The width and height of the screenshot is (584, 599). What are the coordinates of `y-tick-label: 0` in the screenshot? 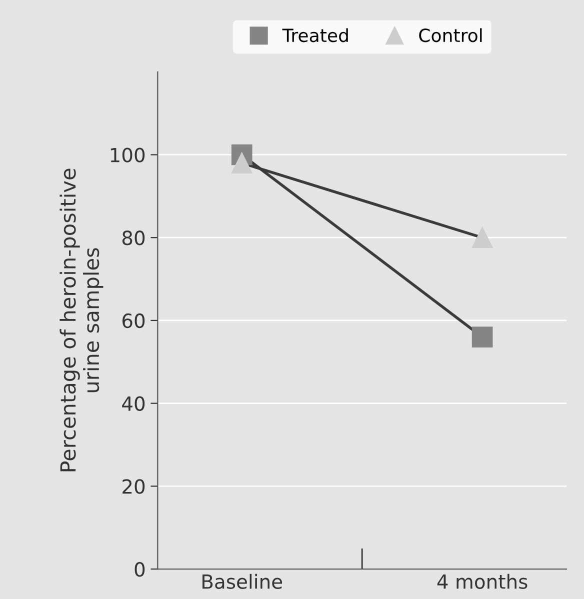 It's located at (139, 569).